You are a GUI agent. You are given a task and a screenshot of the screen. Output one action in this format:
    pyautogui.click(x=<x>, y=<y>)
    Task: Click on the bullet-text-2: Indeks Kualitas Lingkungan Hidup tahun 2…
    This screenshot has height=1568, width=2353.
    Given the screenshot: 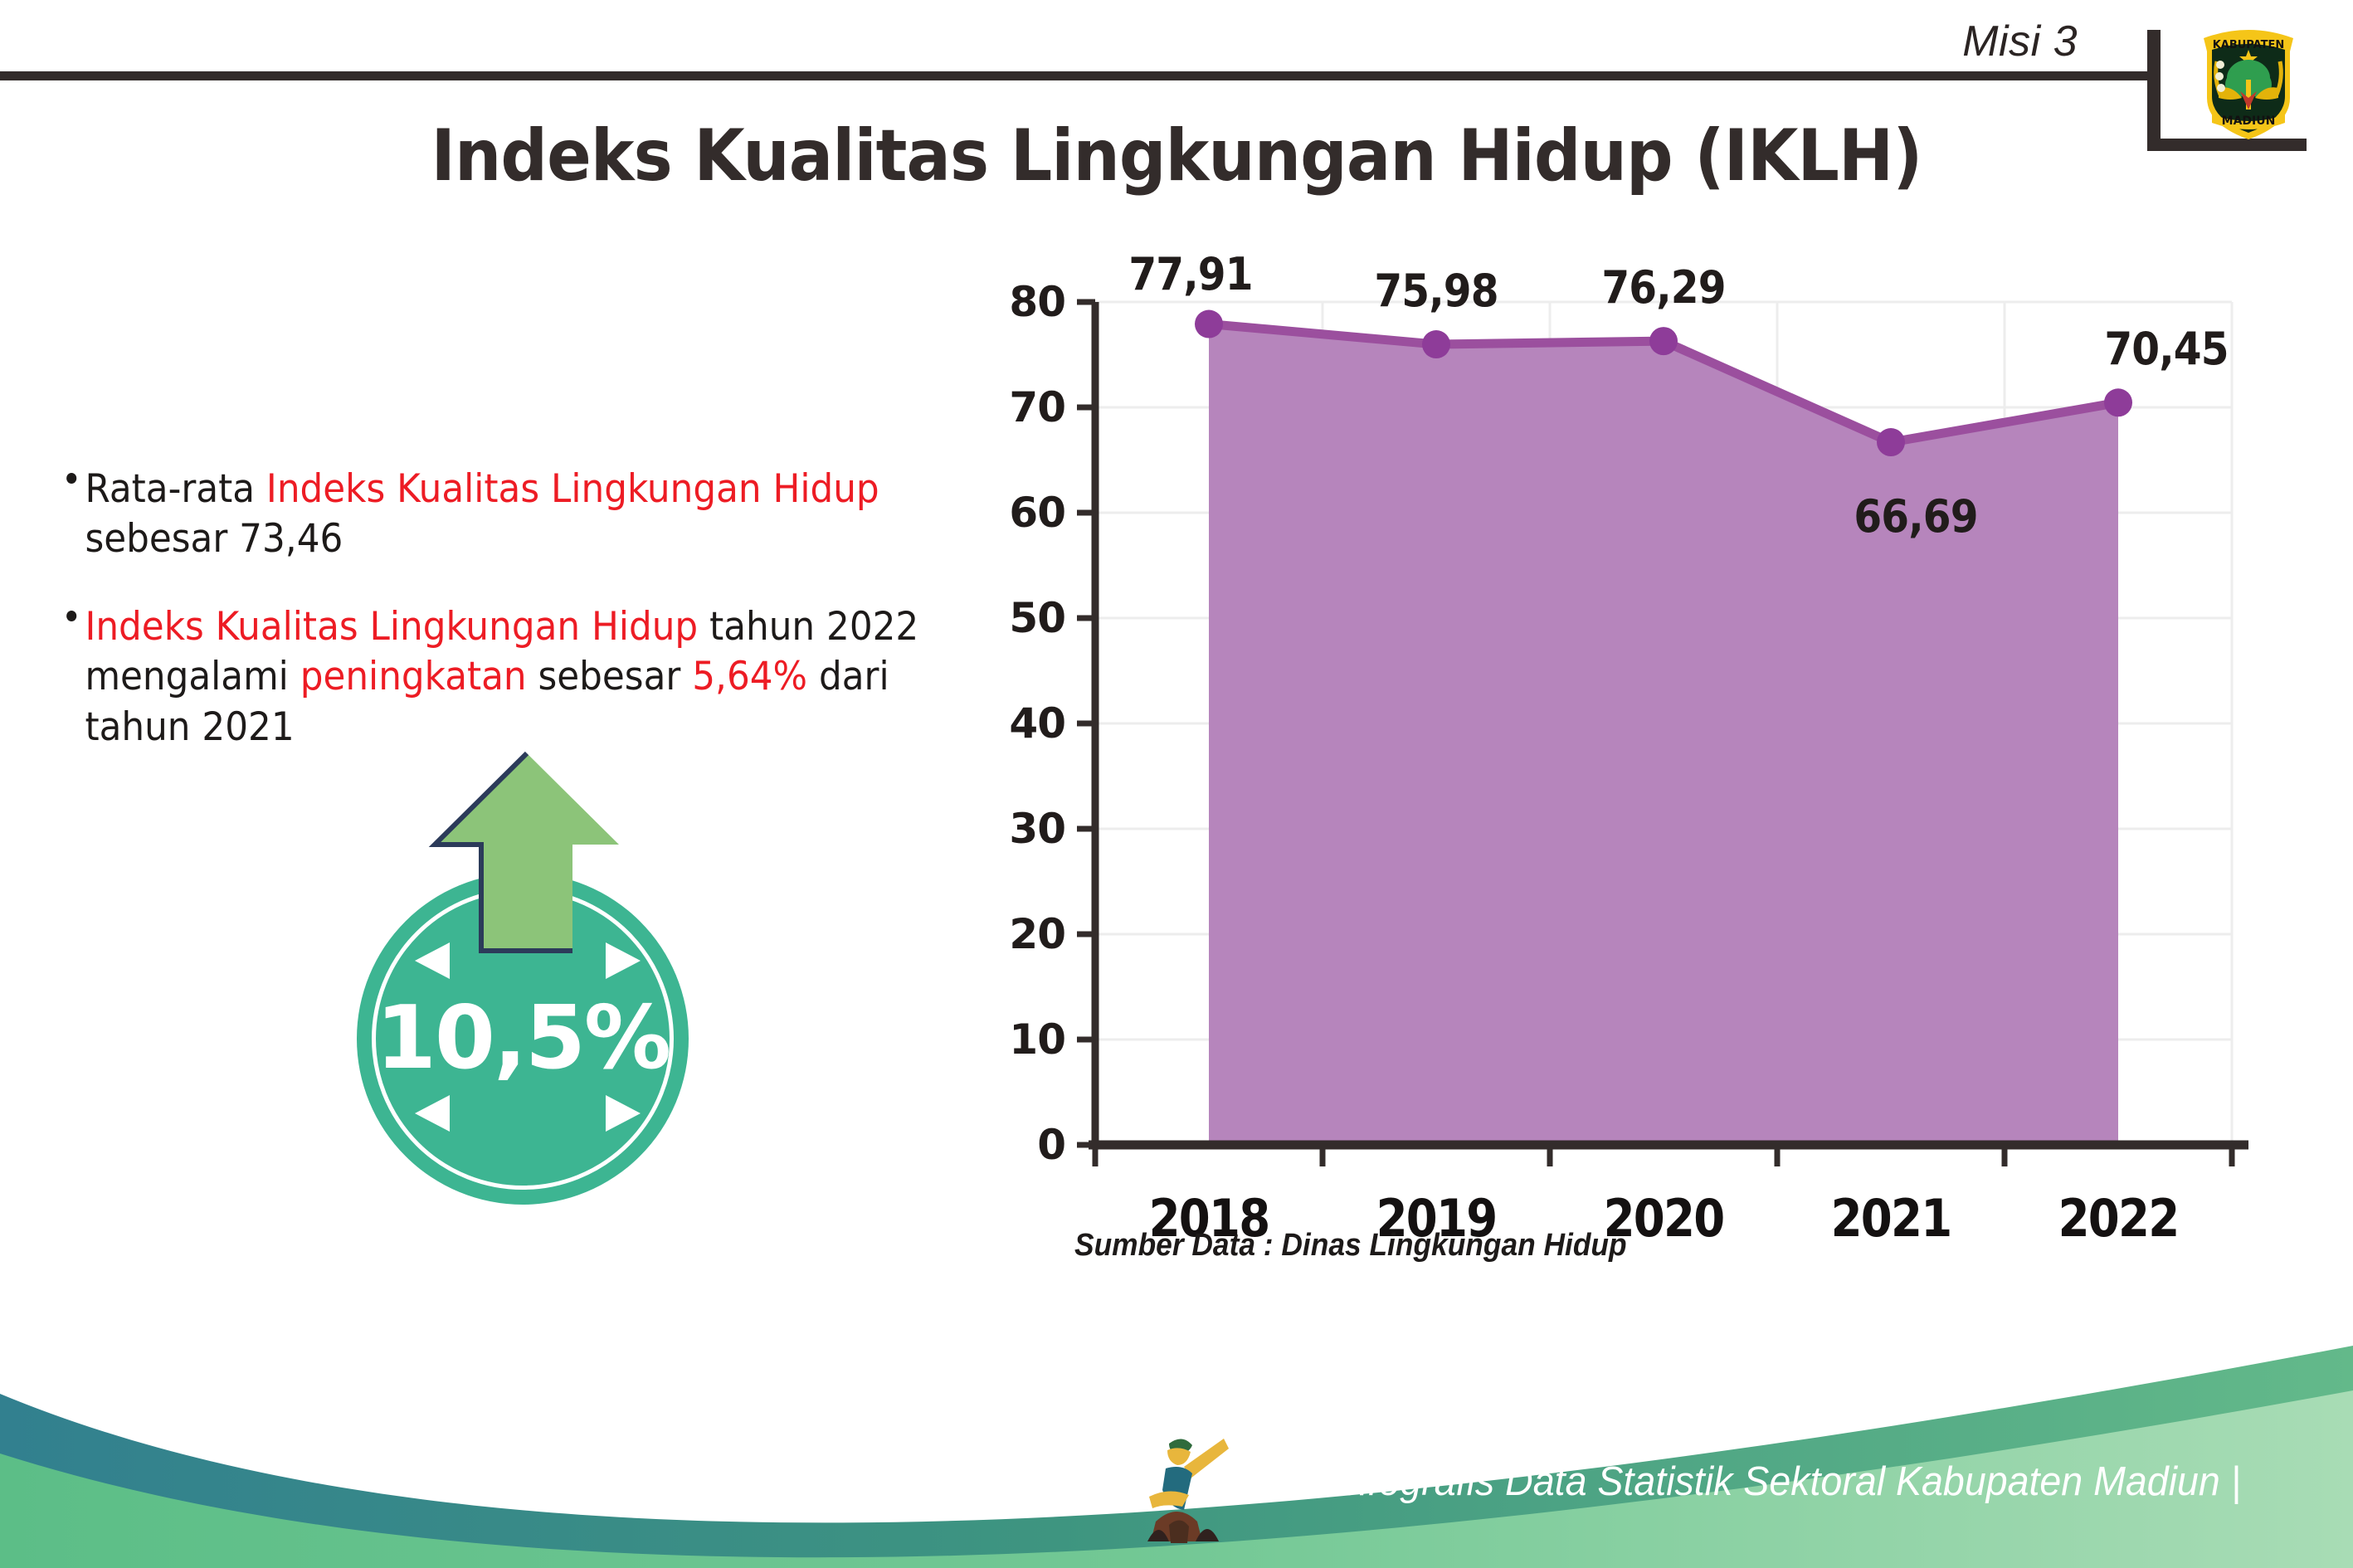 What is the action you would take?
    pyautogui.click(x=500, y=677)
    